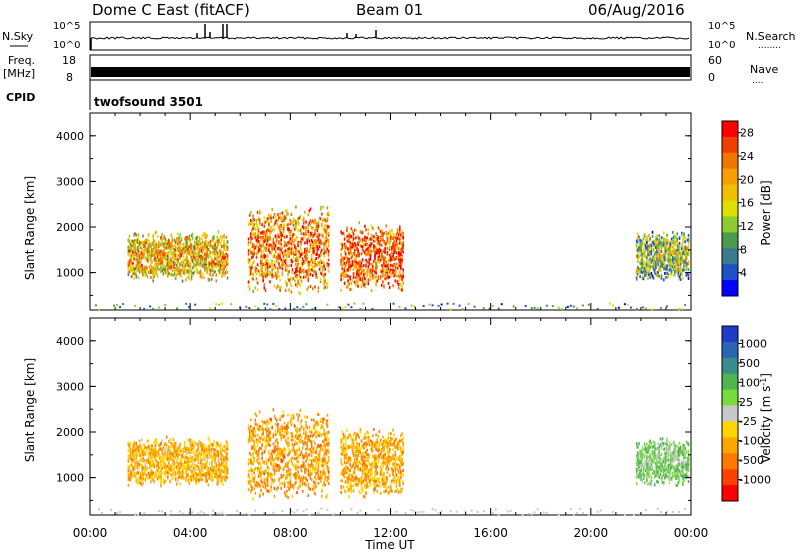  I want to click on nave-tick-bottom: 0, so click(711, 77).